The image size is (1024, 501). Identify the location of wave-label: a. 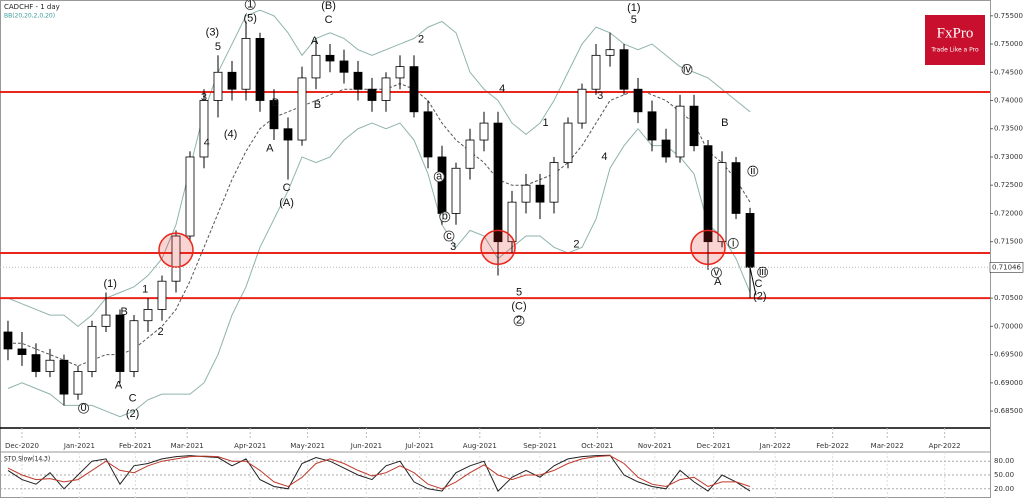
(439, 177).